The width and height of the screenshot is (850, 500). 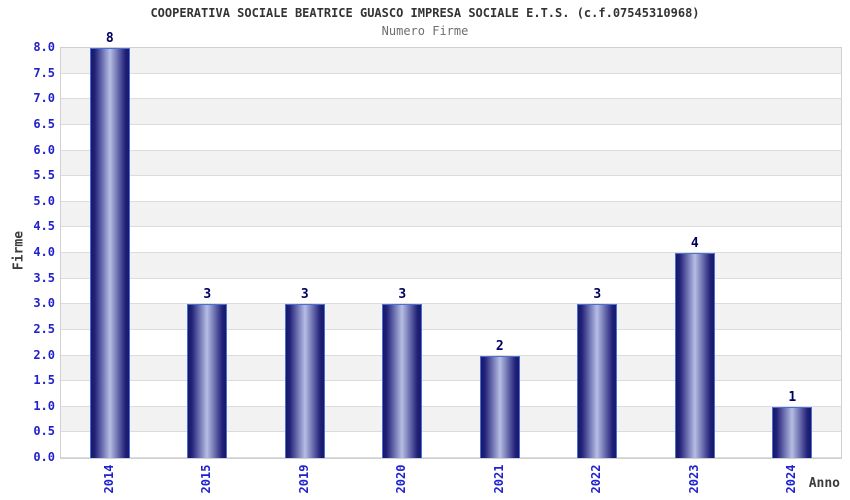 I want to click on x-axis-title: Anno, so click(x=824, y=483).